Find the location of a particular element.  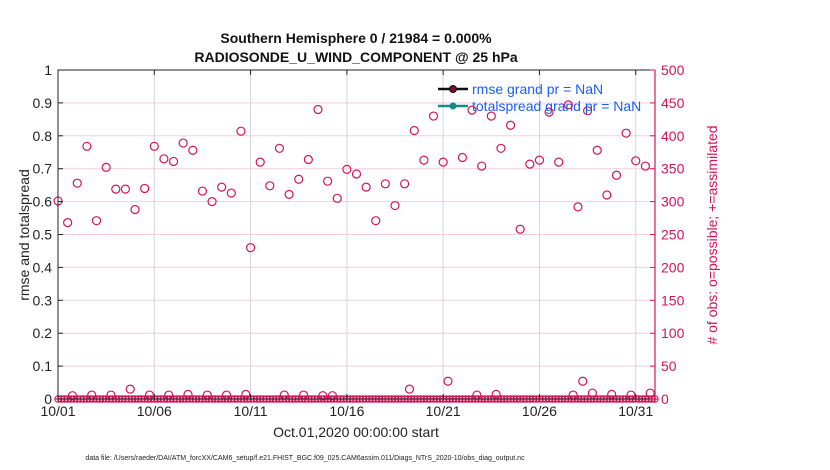

y-tick-label-right: 200 is located at coordinates (673, 267).